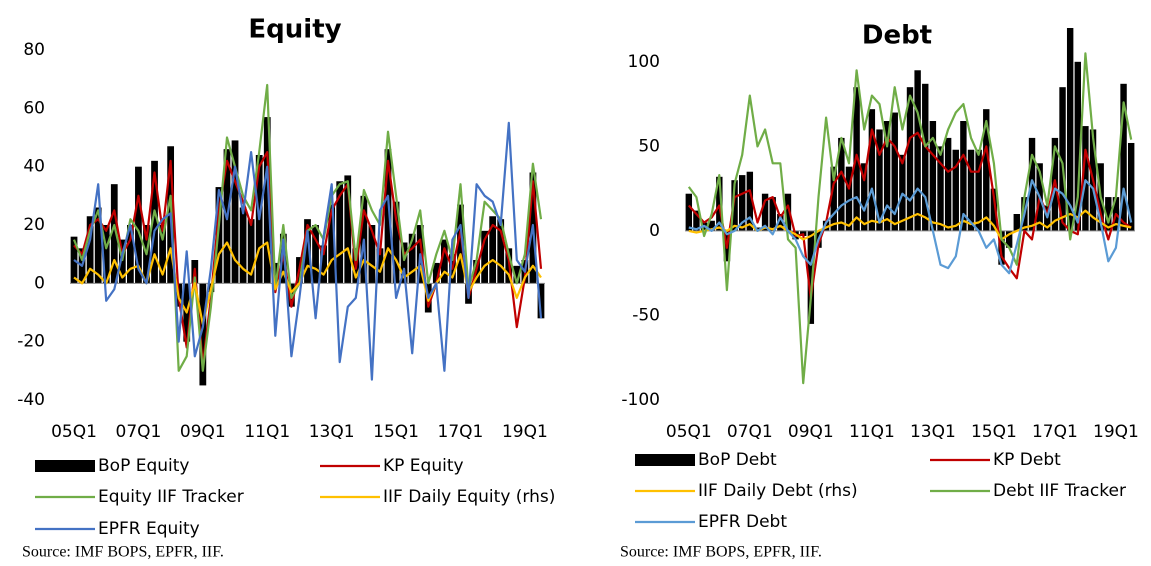  What do you see at coordinates (34, 225) in the screenshot?
I see `y-tick-label: 20` at bounding box center [34, 225].